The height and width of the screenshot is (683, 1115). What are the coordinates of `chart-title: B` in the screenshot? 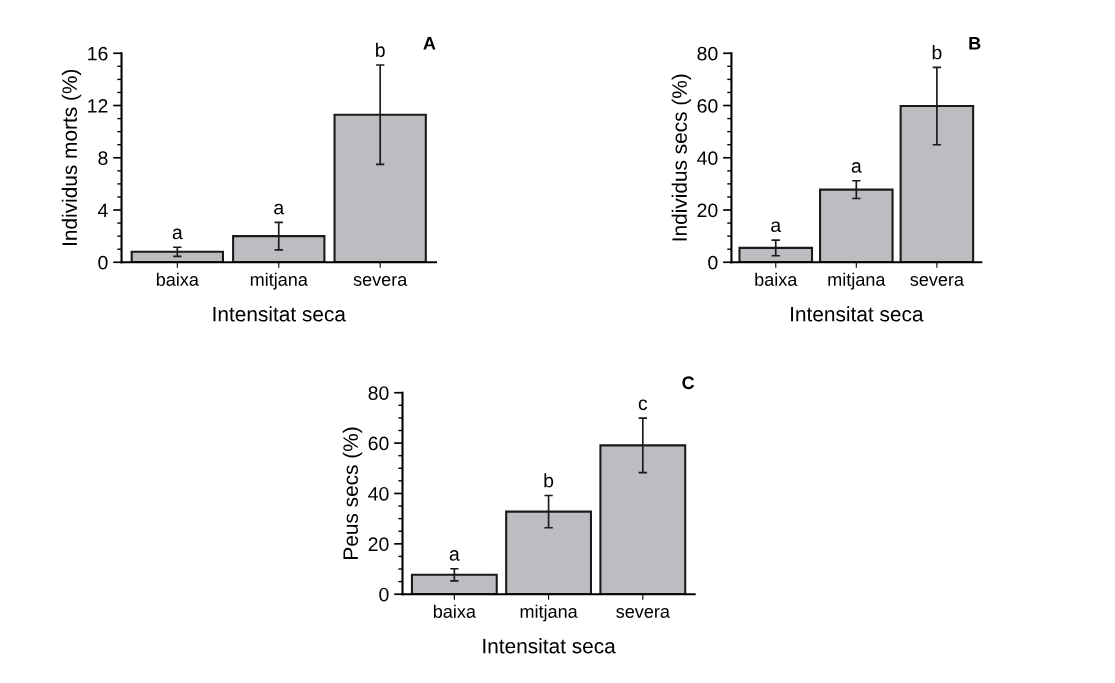 It's located at (975, 43).